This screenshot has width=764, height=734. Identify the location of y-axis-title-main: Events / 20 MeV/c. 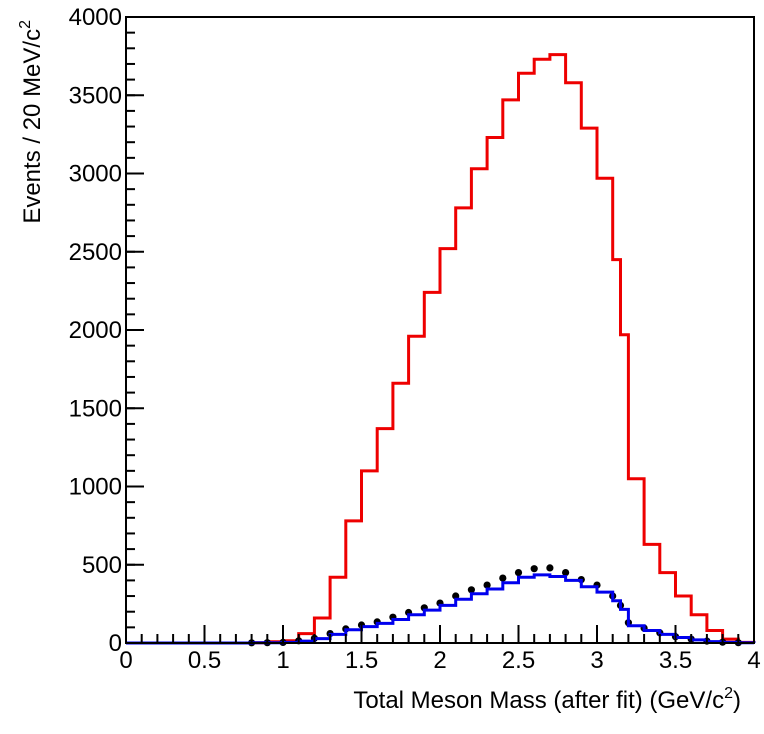
(32, 126).